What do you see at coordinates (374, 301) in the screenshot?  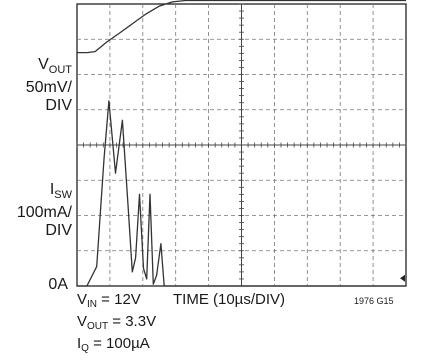 I see `figure-code: 1976 G15` at bounding box center [374, 301].